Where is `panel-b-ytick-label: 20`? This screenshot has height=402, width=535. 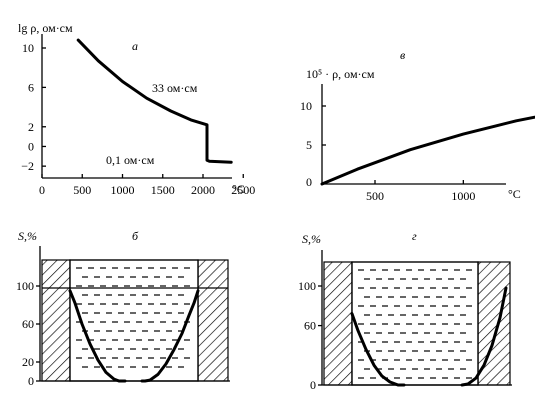
panel-b-ytick-label: 20 is located at coordinates (28, 362).